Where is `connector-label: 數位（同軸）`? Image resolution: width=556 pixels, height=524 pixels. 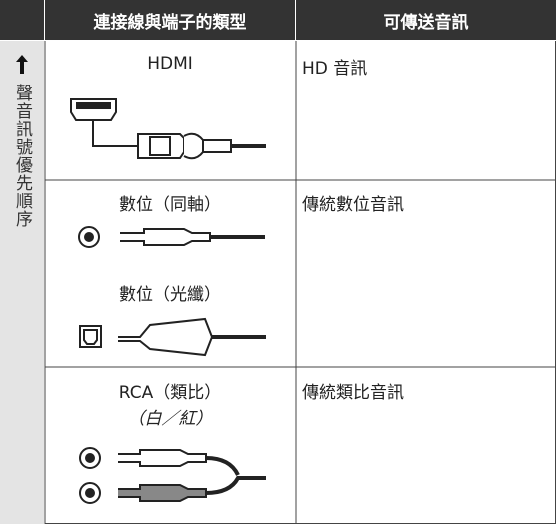
connector-label: 數位（同軸） is located at coordinates (170, 205).